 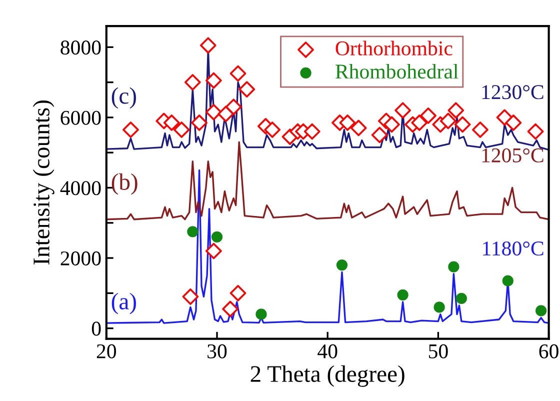 I want to click on x-tick-label: 20, so click(x=106, y=351).